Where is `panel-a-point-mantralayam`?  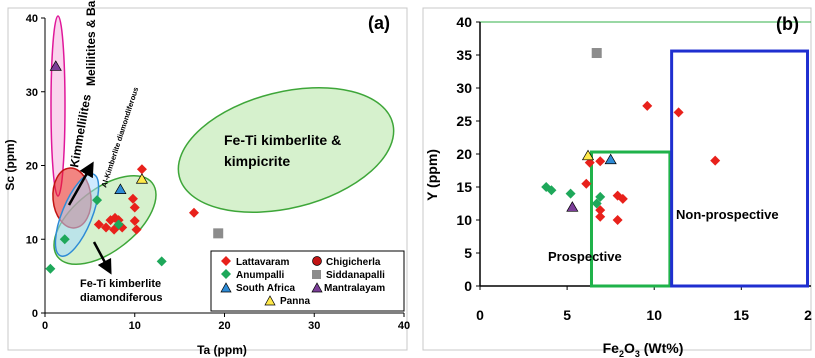 panel-a-point-mantralayam is located at coordinates (55, 65).